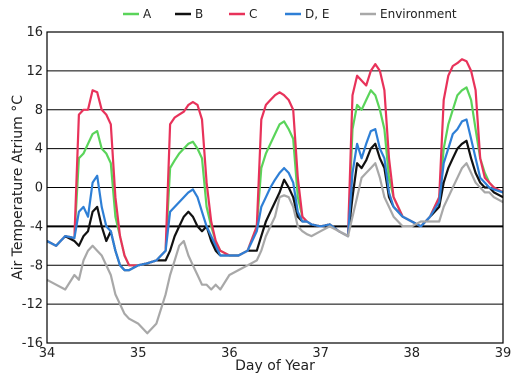 The image size is (511, 379). I want to click on x-tick-label: 36, so click(229, 353).